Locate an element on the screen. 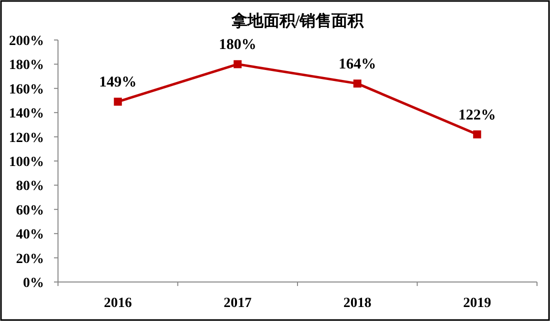 This screenshot has height=321, width=550. chart-title: 拿地面积/销售面积 is located at coordinates (297, 21).